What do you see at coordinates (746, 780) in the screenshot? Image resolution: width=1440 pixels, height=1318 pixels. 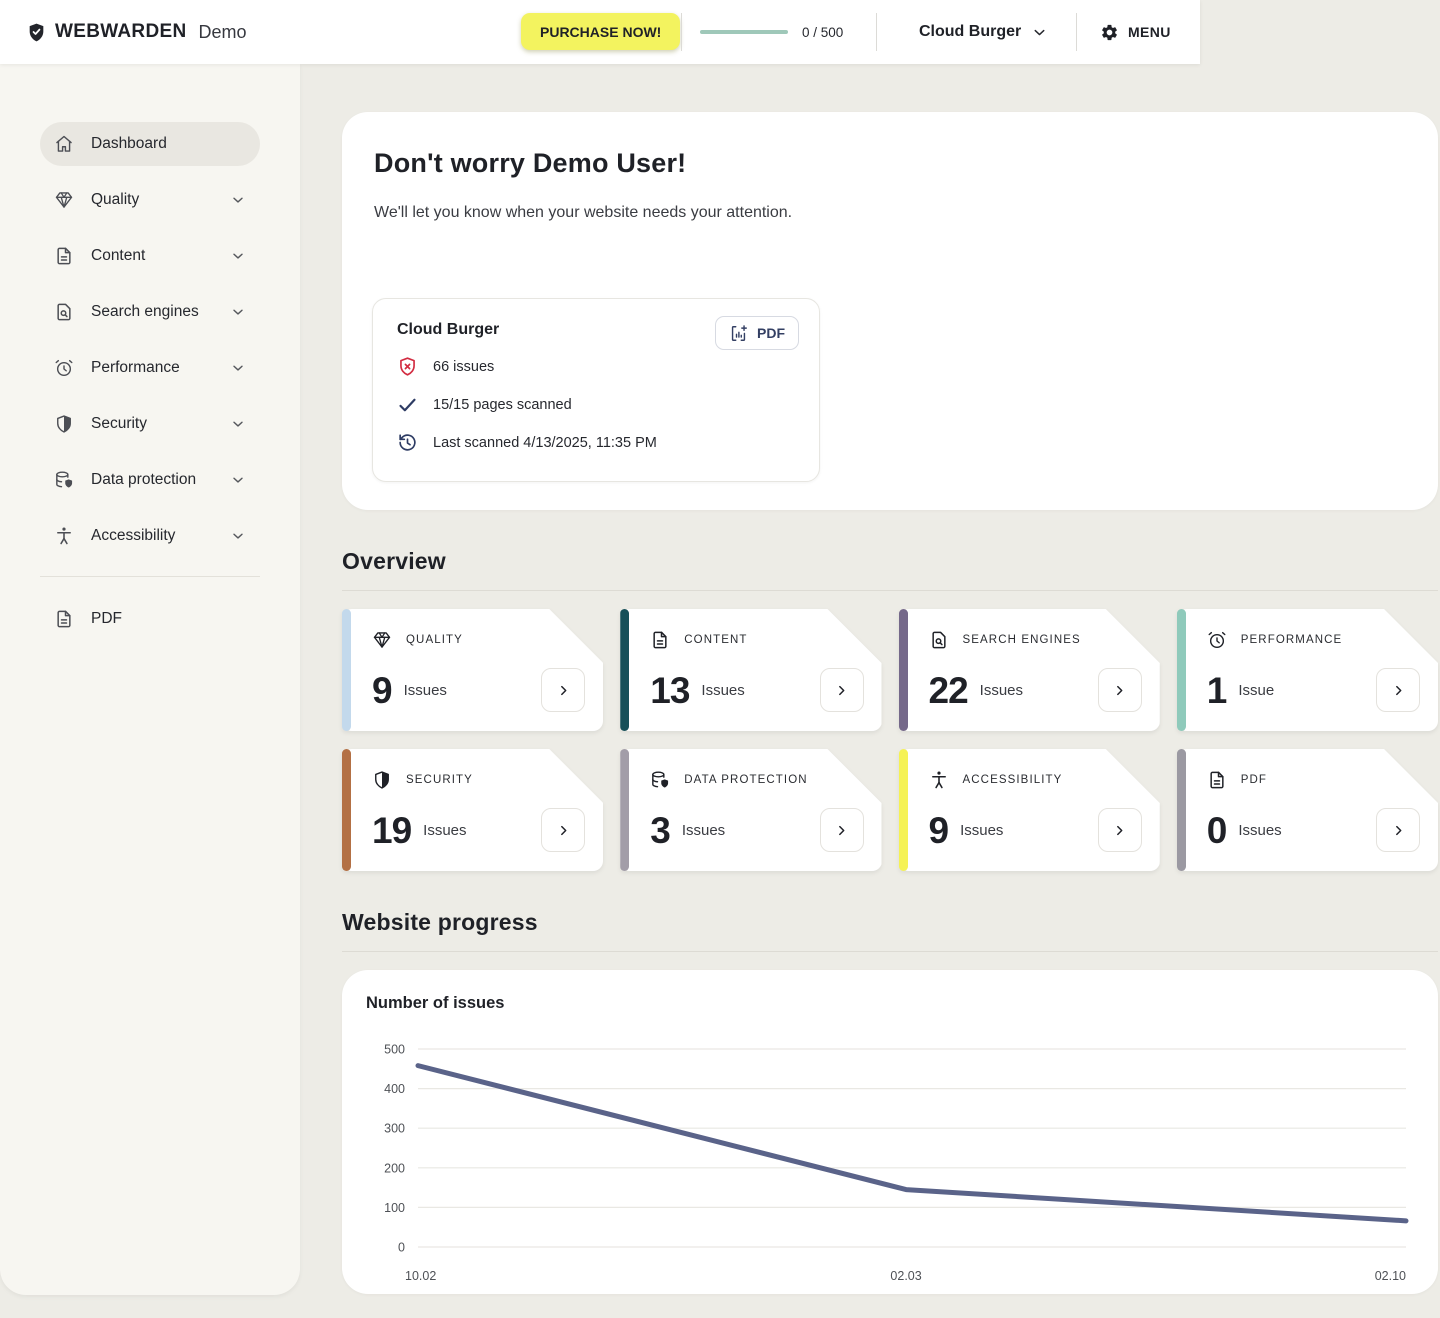 I see `overview-card-label: DATA PROTECTION` at bounding box center [746, 780].